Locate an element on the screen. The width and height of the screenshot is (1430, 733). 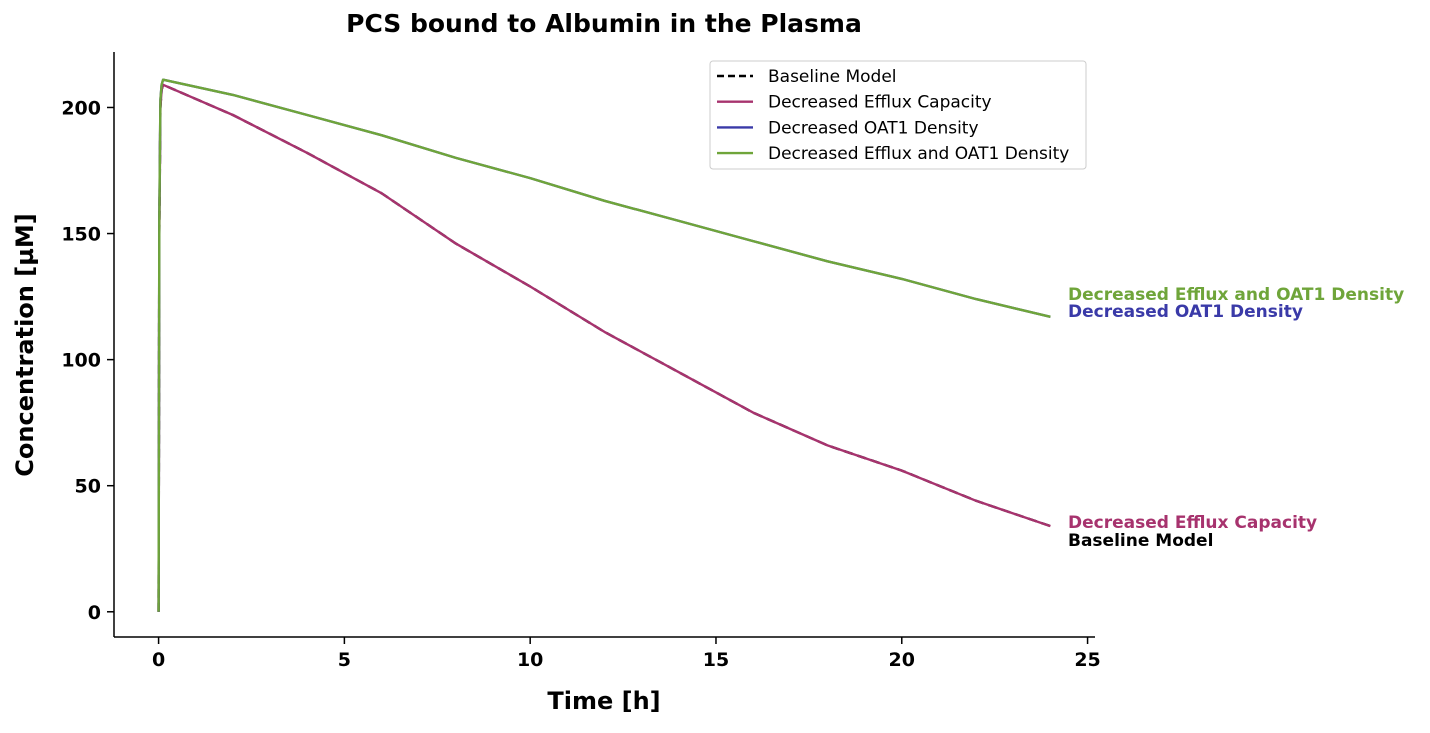
legend-label: Decreased Efflux and OAT1 Density is located at coordinates (918, 154).